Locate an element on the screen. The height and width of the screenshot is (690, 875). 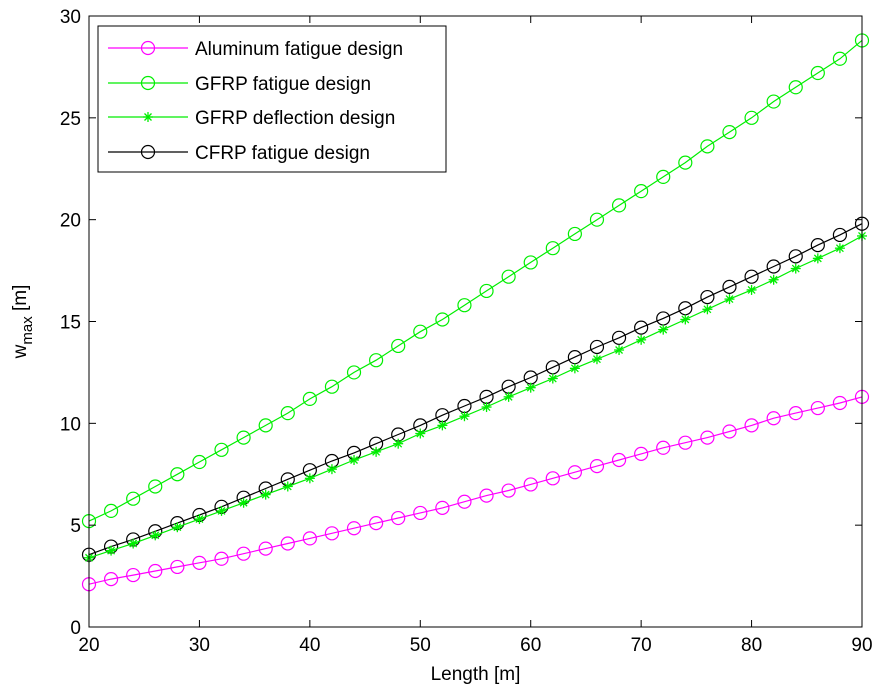
y-tick-label: 0 is located at coordinates (75, 628).